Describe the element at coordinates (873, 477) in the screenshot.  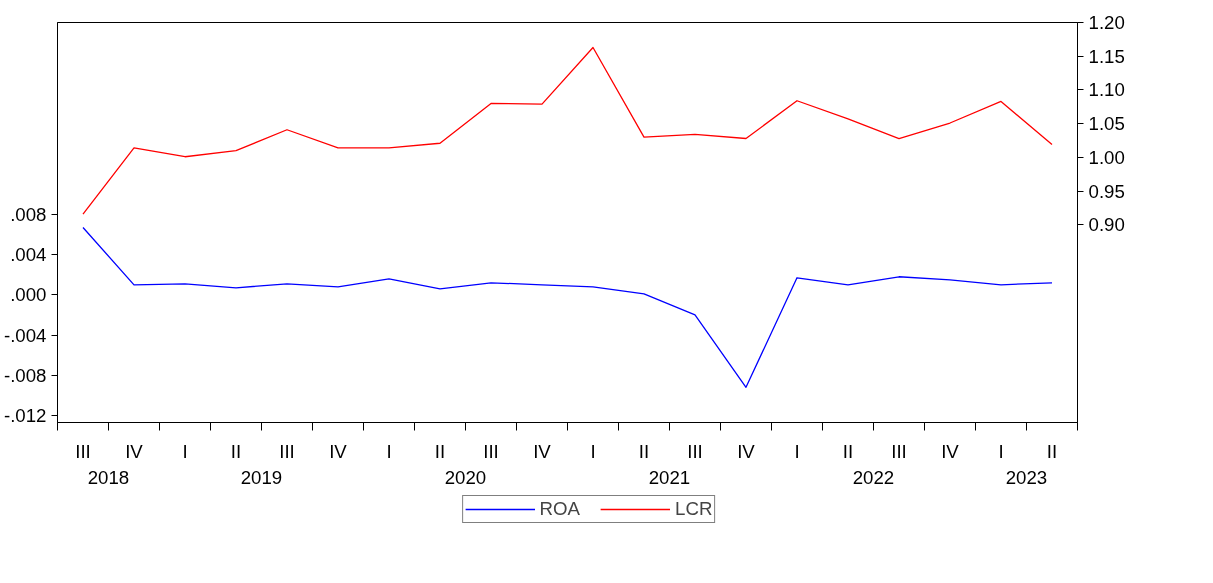
I see `text: 2022` at that location.